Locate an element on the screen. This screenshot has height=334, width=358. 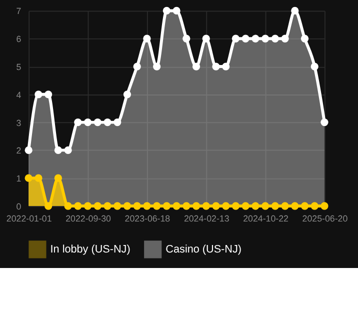
y-tick-label: 6 is located at coordinates (19, 39).